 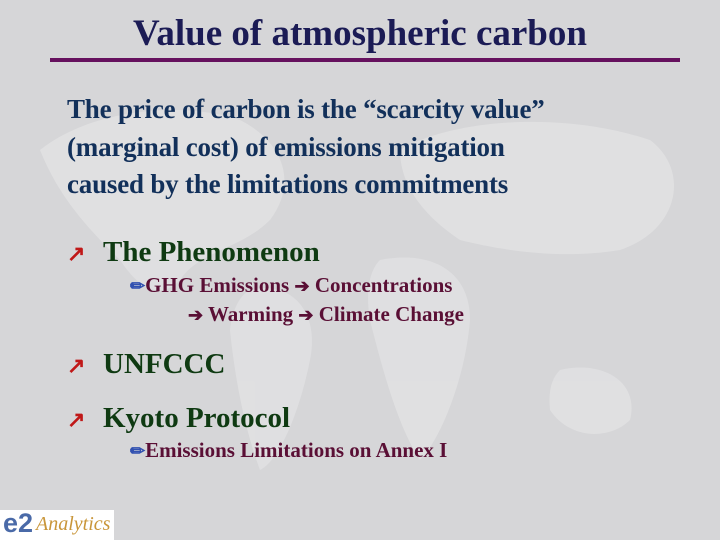 What do you see at coordinates (391, 314) in the screenshot?
I see `flow-step: Climate Change` at bounding box center [391, 314].